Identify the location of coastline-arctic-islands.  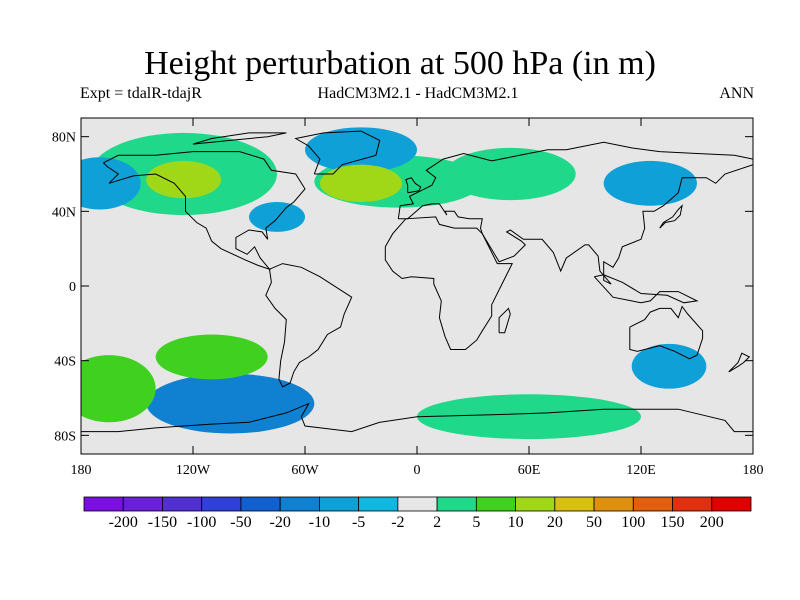
(239, 138).